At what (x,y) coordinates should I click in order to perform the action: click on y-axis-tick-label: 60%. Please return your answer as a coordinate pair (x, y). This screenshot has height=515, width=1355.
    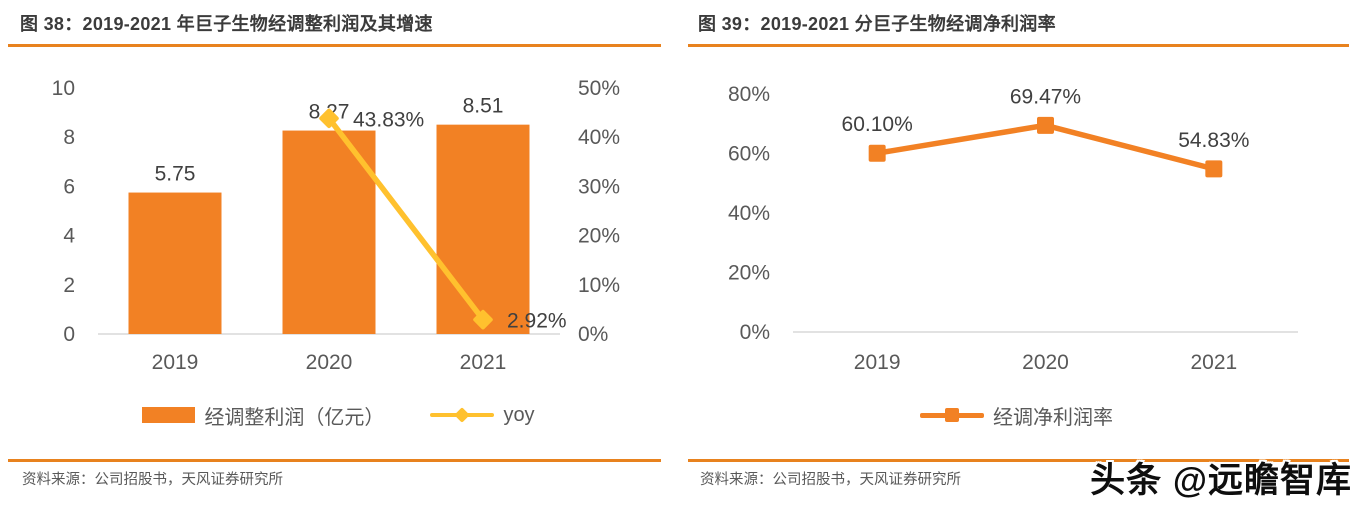
    Looking at the image, I should click on (749, 154).